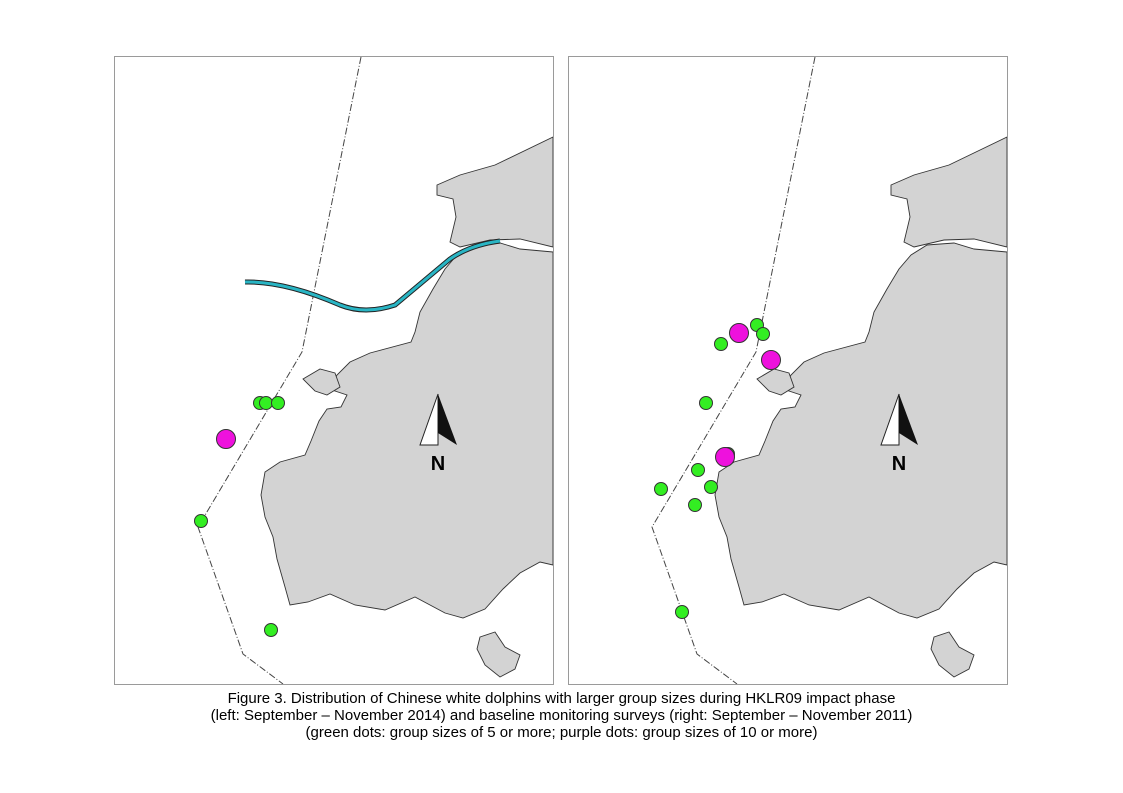 This screenshot has width=1123, height=793. Describe the element at coordinates (239, 516) in the screenshot. I see `sighting-dots-left` at that location.